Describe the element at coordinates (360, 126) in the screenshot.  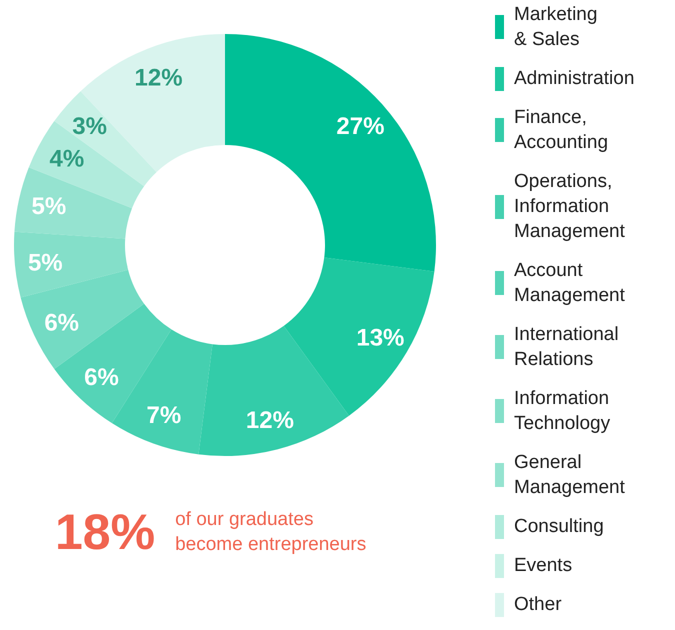
I see `data-label: 27%` at that location.